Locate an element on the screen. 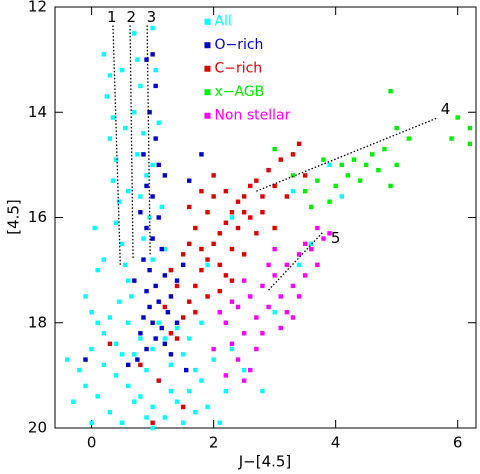 The image size is (480, 474). y-tick-label: 14 is located at coordinates (37, 112).